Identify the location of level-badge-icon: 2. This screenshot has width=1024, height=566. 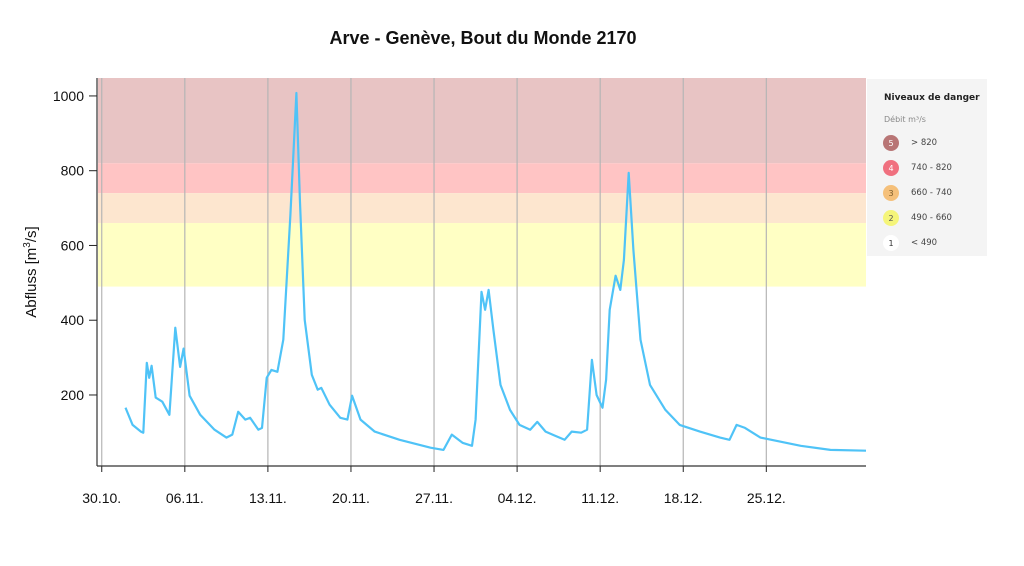
(891, 218).